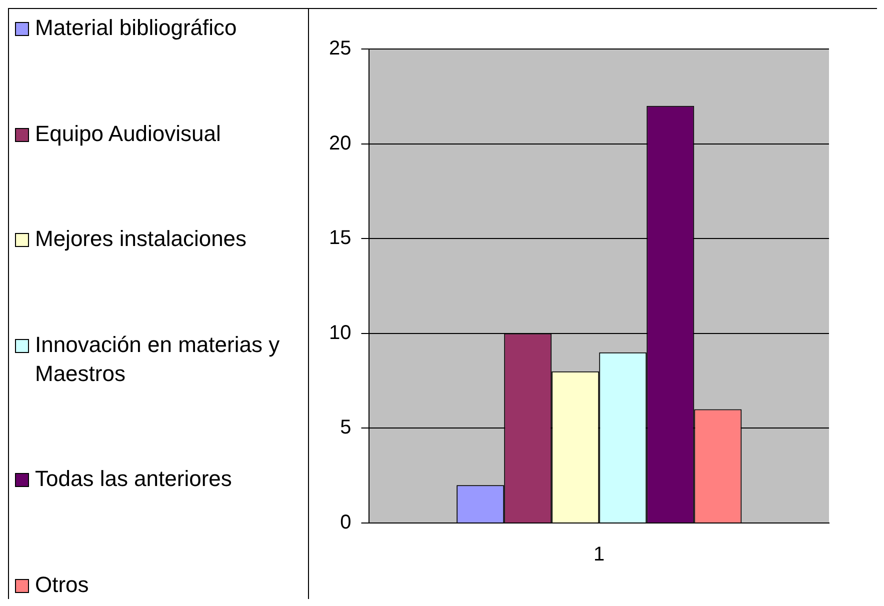 The image size is (884, 606). Describe the element at coordinates (346, 523) in the screenshot. I see `y-tick-label: 0` at that location.